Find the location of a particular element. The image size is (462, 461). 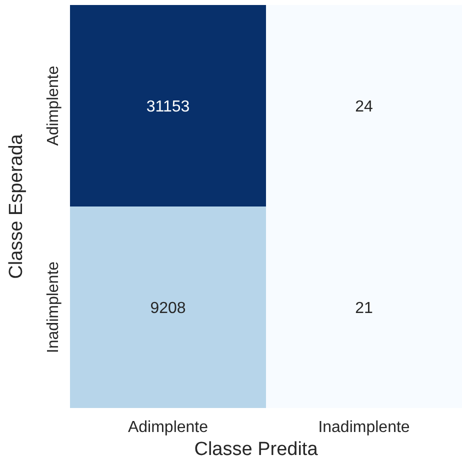

data-label: 21 is located at coordinates (364, 308).